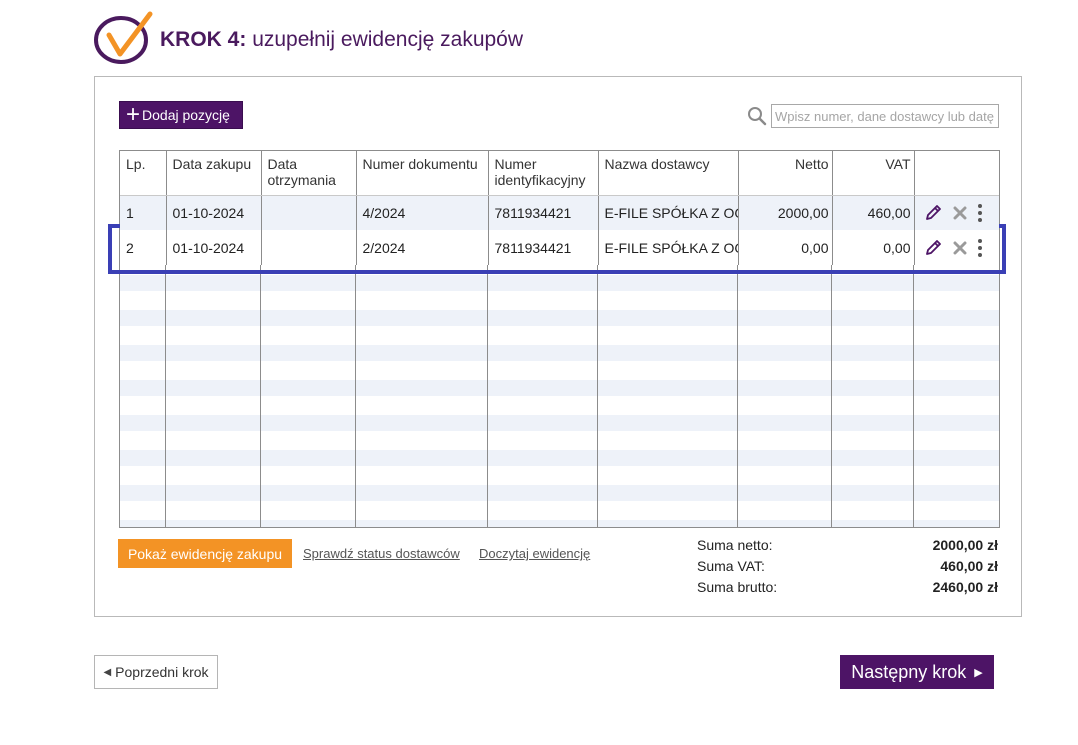  What do you see at coordinates (978, 672) in the screenshot?
I see `triangle-right-icon: ▶` at bounding box center [978, 672].